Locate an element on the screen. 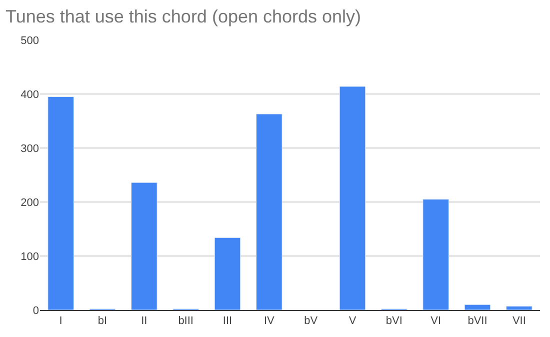  x-tick-label: bV is located at coordinates (311, 321).